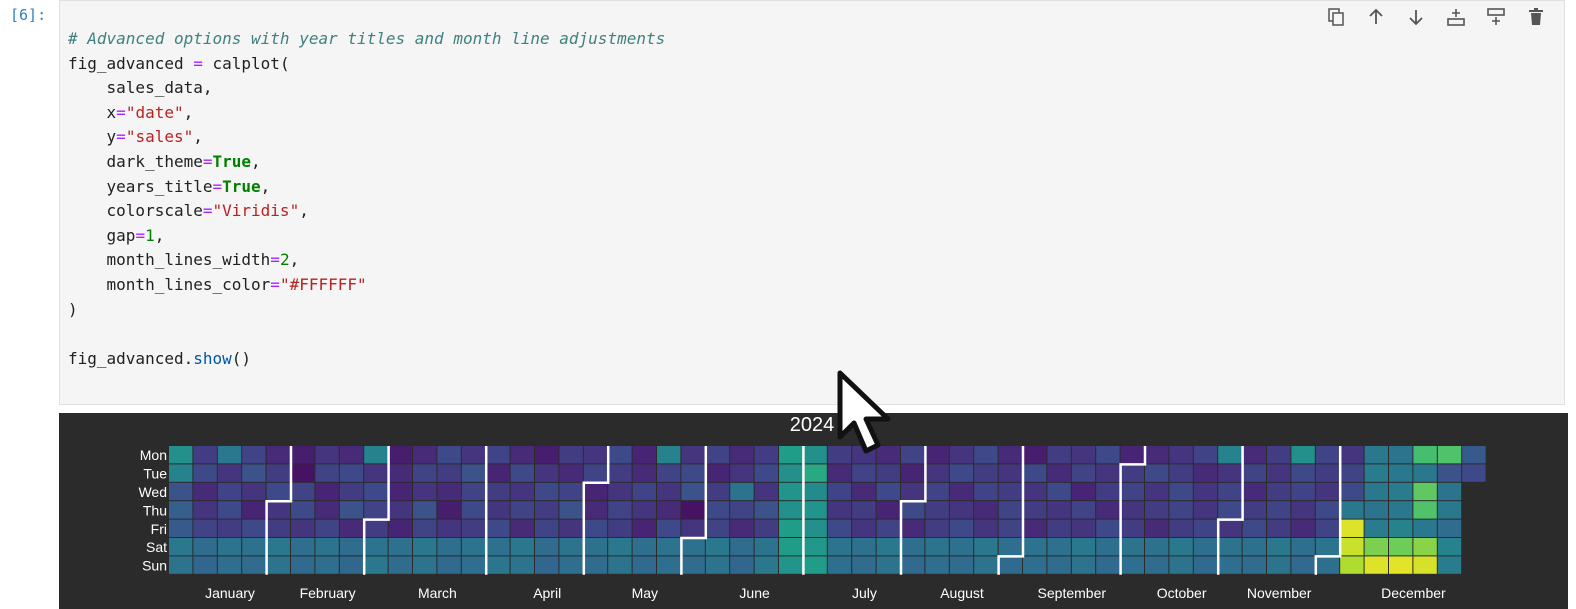  Describe the element at coordinates (1336, 17) in the screenshot. I see `duplicate-cell-button` at that location.